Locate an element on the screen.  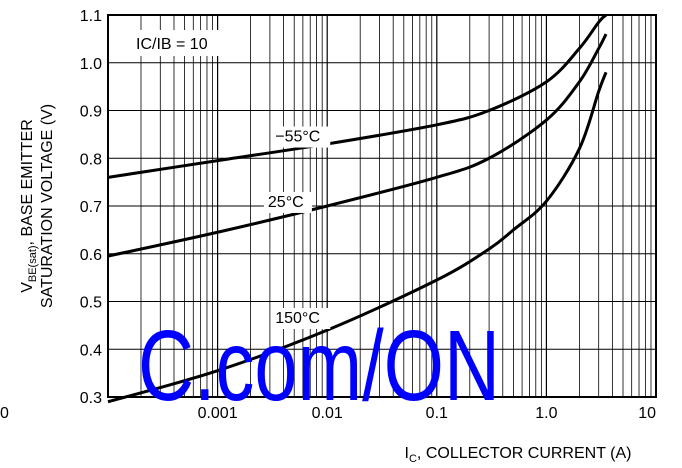
x-tick-label: 0.001 is located at coordinates (218, 413).